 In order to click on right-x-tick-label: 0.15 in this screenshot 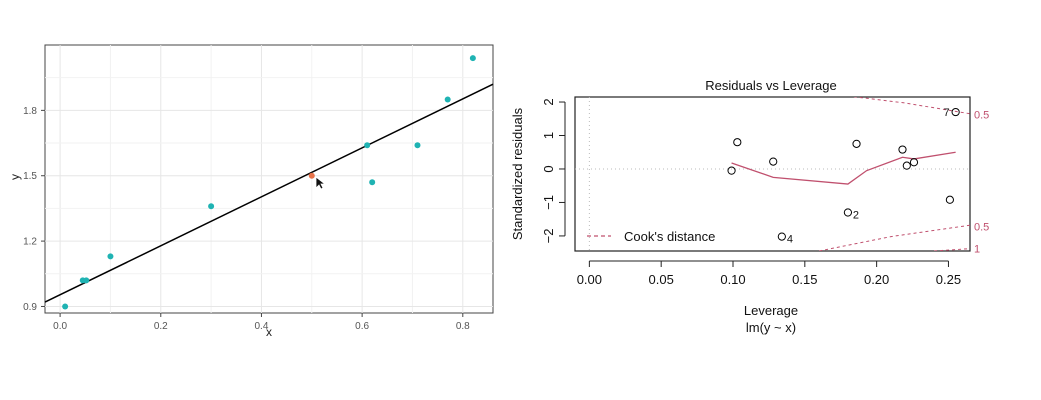, I will do `click(804, 279)`.